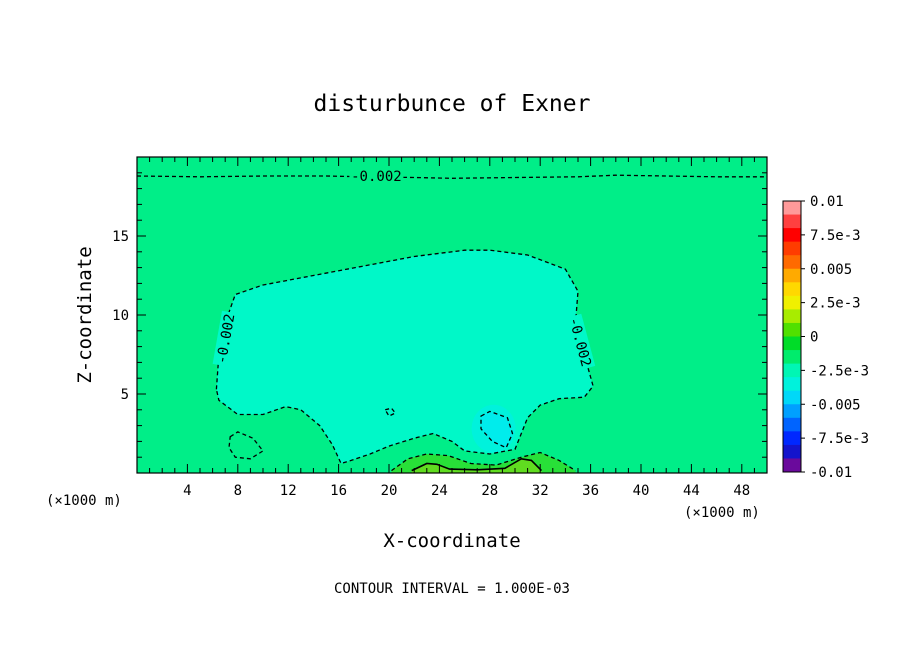  What do you see at coordinates (814, 338) in the screenshot?
I see `colorbar-label: 0` at bounding box center [814, 338].